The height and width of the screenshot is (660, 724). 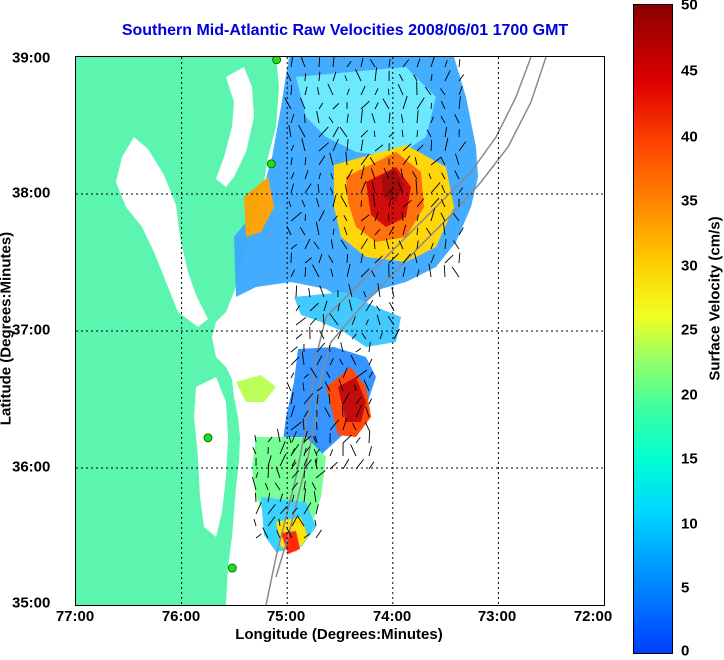 I want to click on x-tick-label: 72:00, so click(x=593, y=616).